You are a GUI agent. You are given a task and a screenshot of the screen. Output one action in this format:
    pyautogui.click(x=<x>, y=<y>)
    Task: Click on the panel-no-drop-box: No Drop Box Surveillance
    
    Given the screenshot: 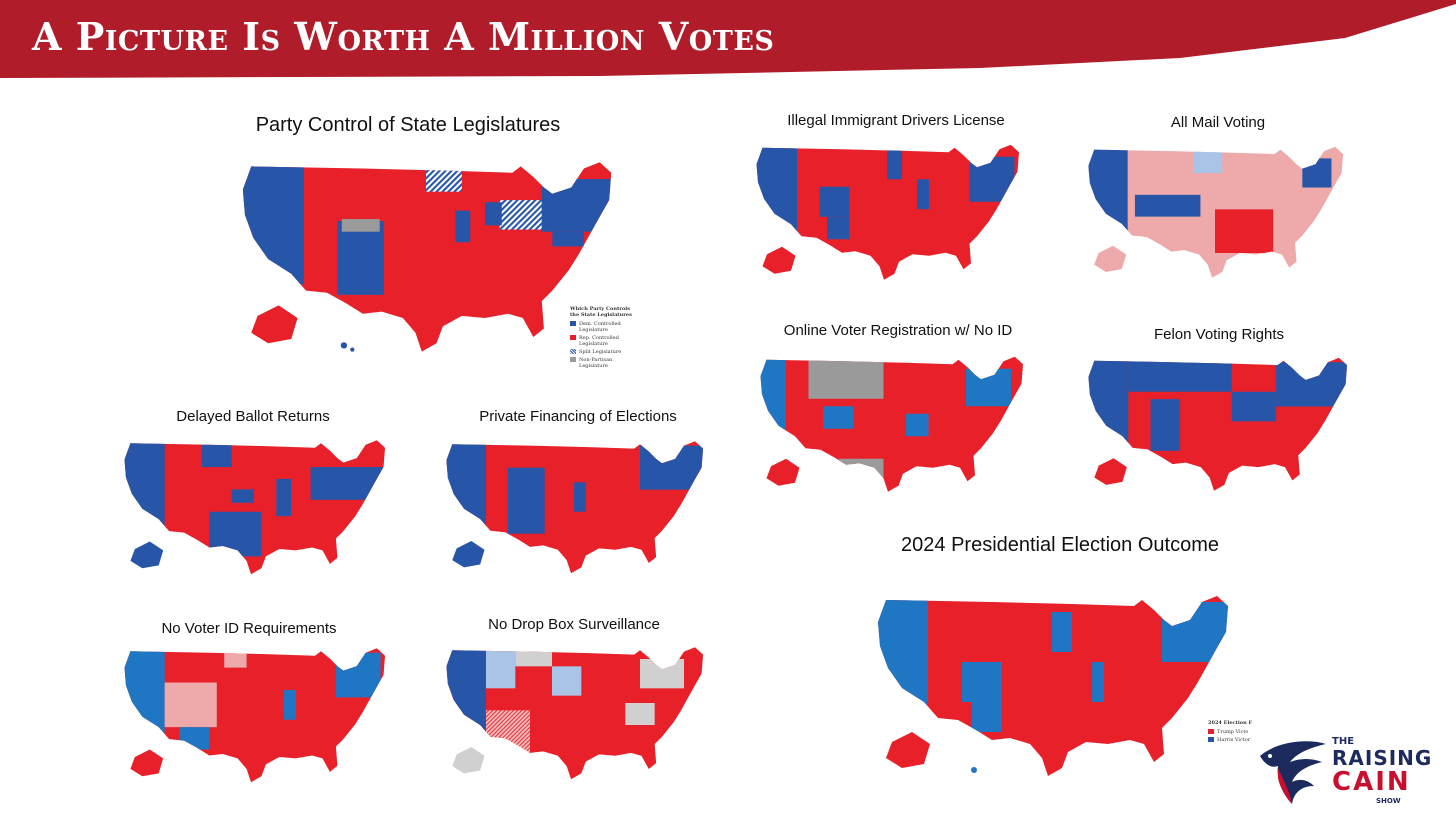 What is the action you would take?
    pyautogui.click(x=578, y=714)
    